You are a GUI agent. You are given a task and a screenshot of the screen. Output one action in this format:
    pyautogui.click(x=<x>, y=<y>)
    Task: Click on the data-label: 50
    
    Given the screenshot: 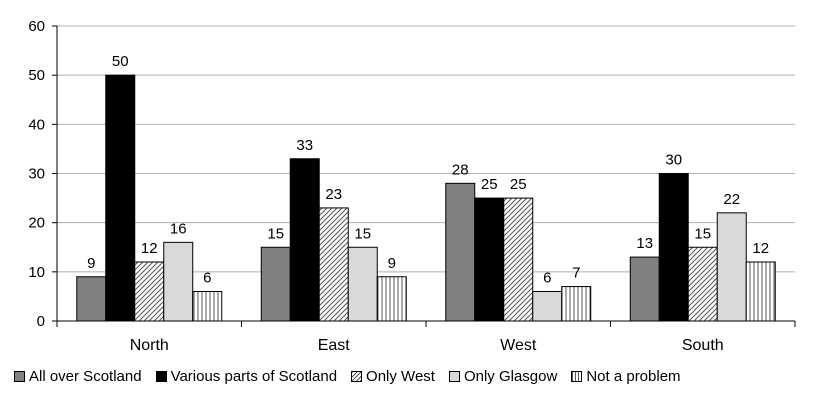 What is the action you would take?
    pyautogui.click(x=120, y=61)
    